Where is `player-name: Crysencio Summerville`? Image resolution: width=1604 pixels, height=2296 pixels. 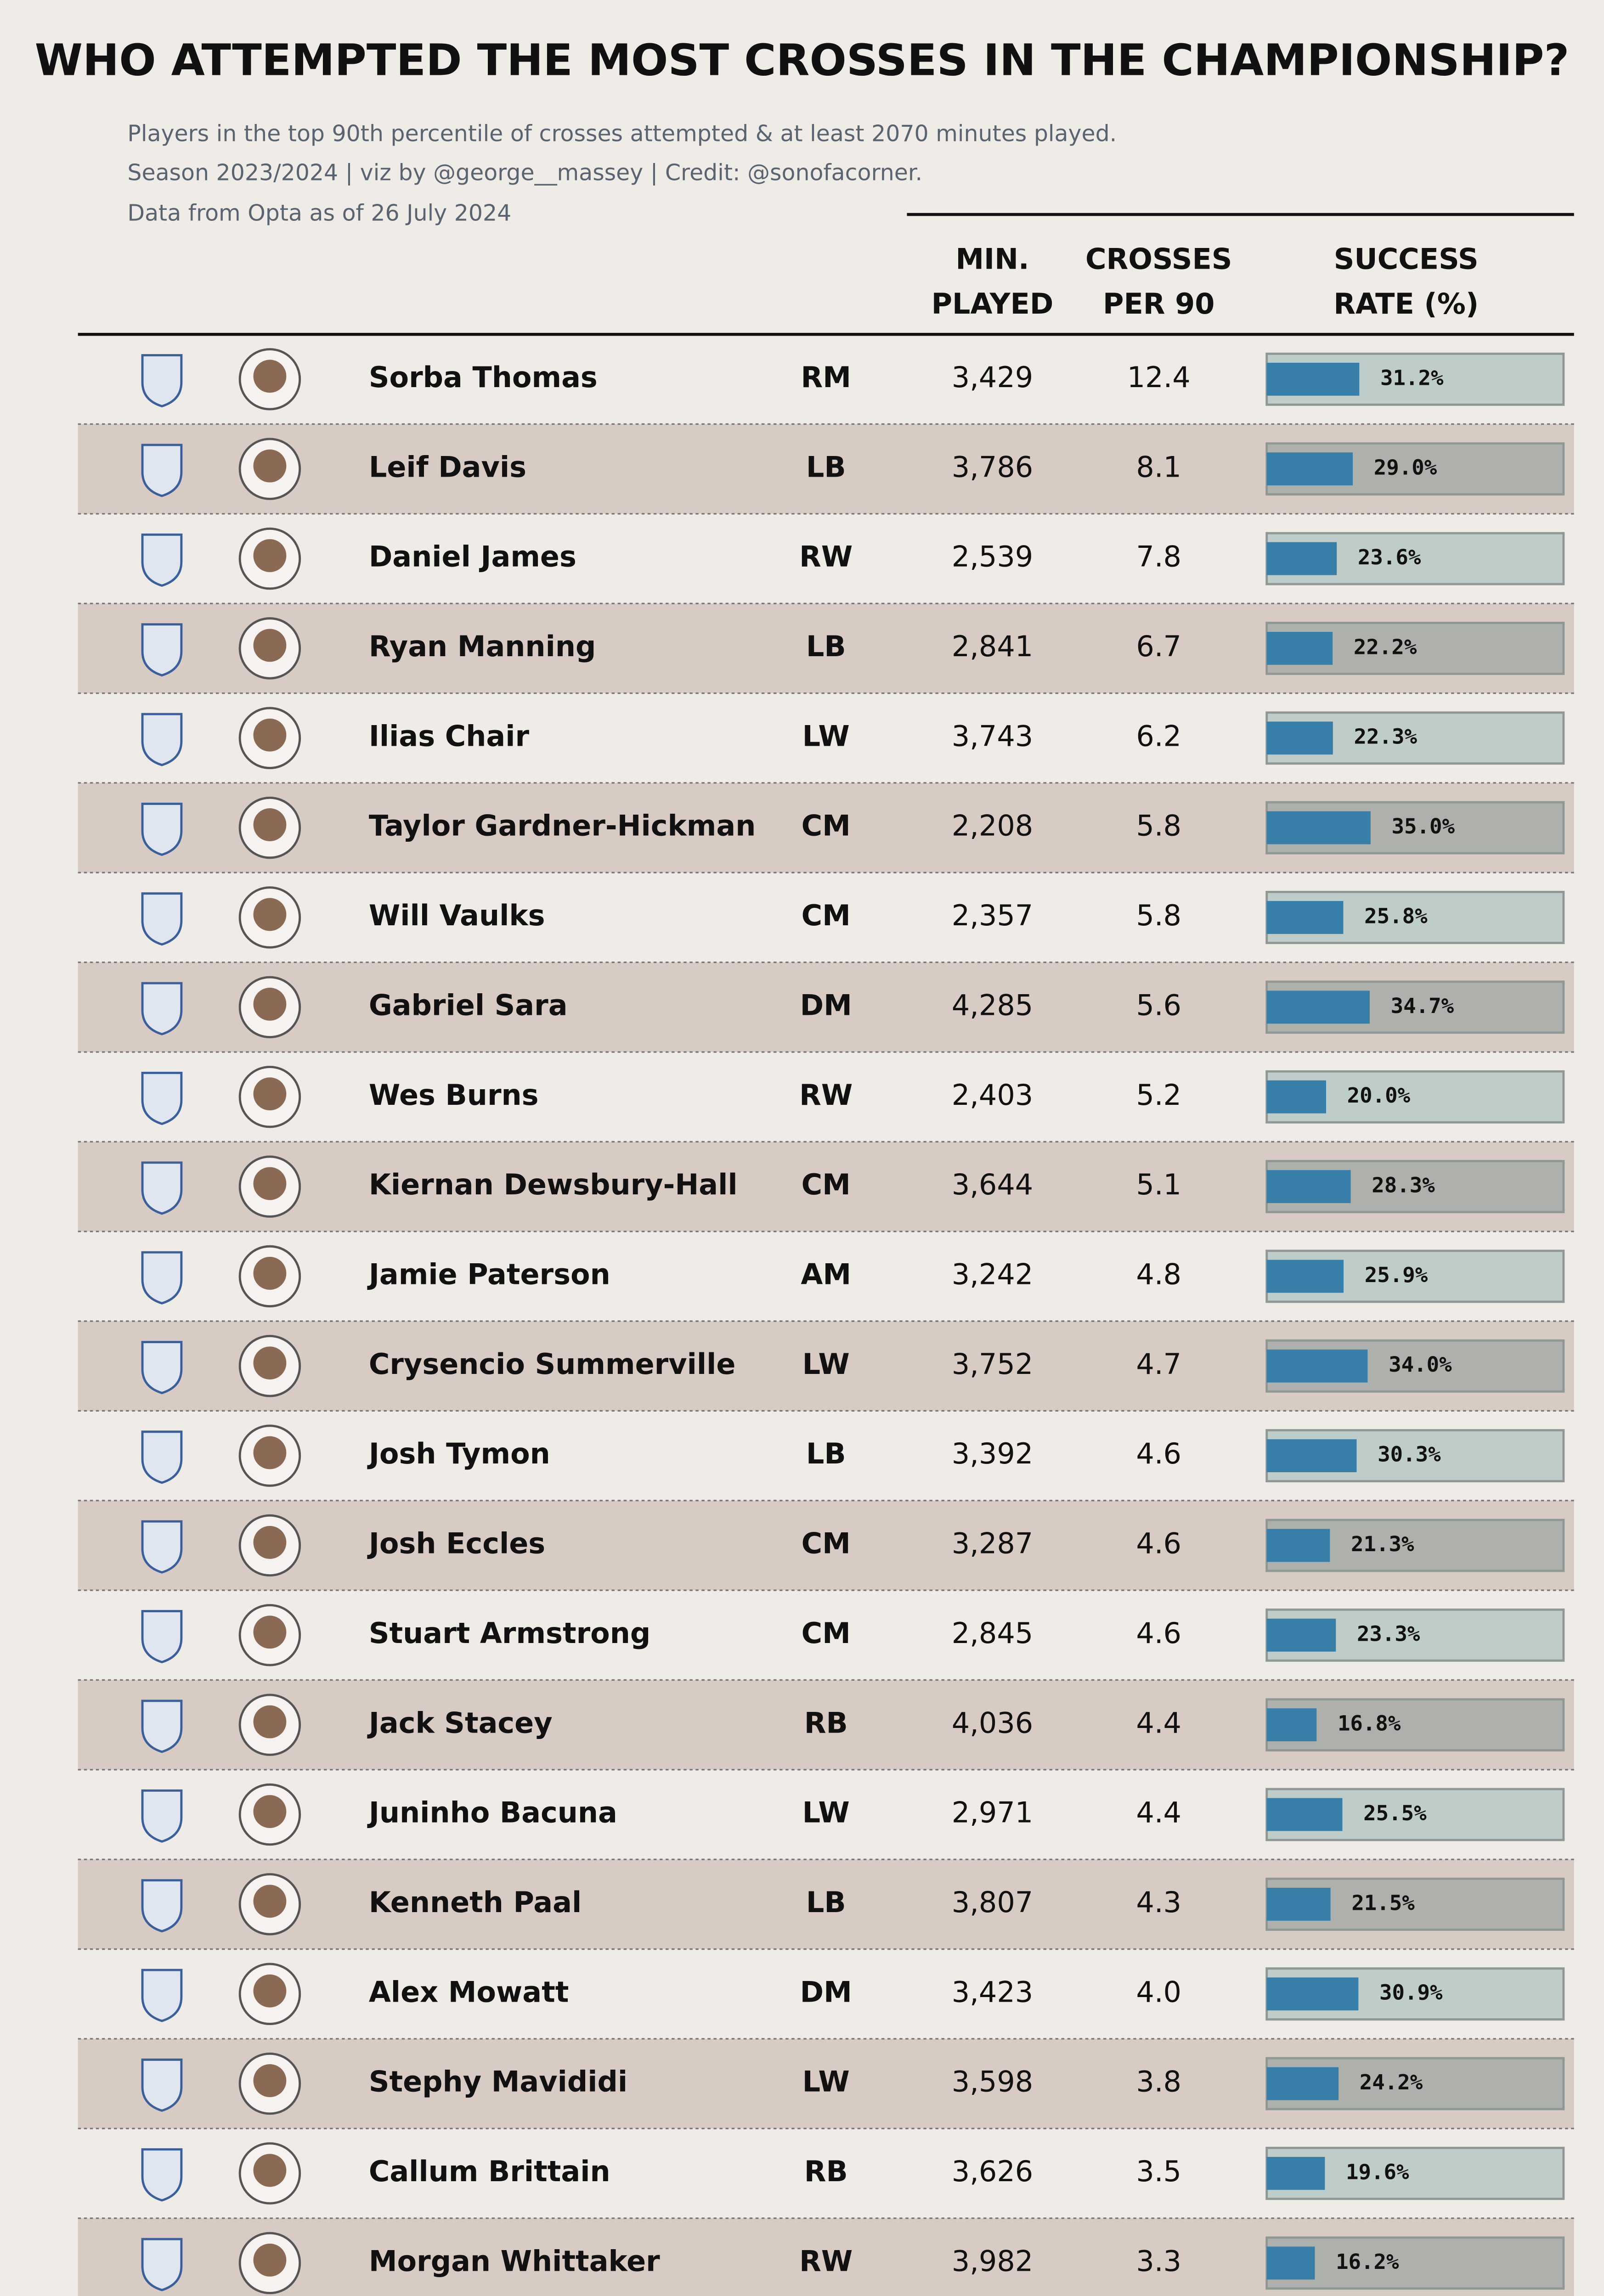 player-name: Crysencio Summerville is located at coordinates (552, 1364).